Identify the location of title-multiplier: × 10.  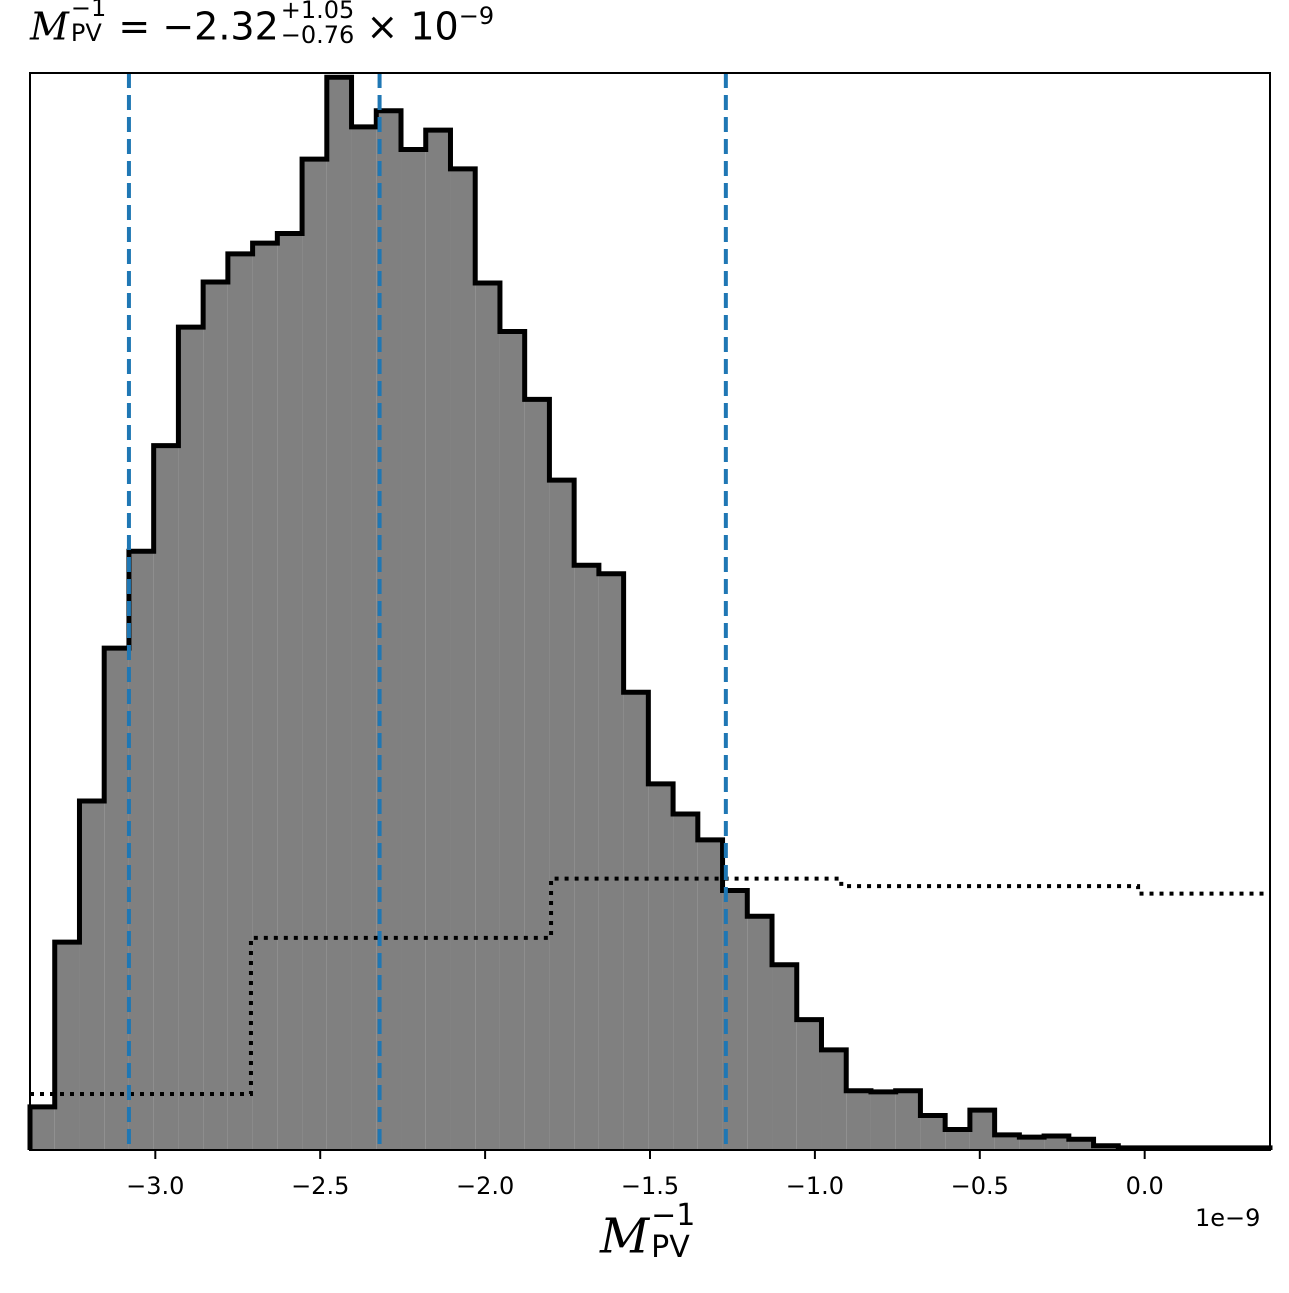
(412, 26).